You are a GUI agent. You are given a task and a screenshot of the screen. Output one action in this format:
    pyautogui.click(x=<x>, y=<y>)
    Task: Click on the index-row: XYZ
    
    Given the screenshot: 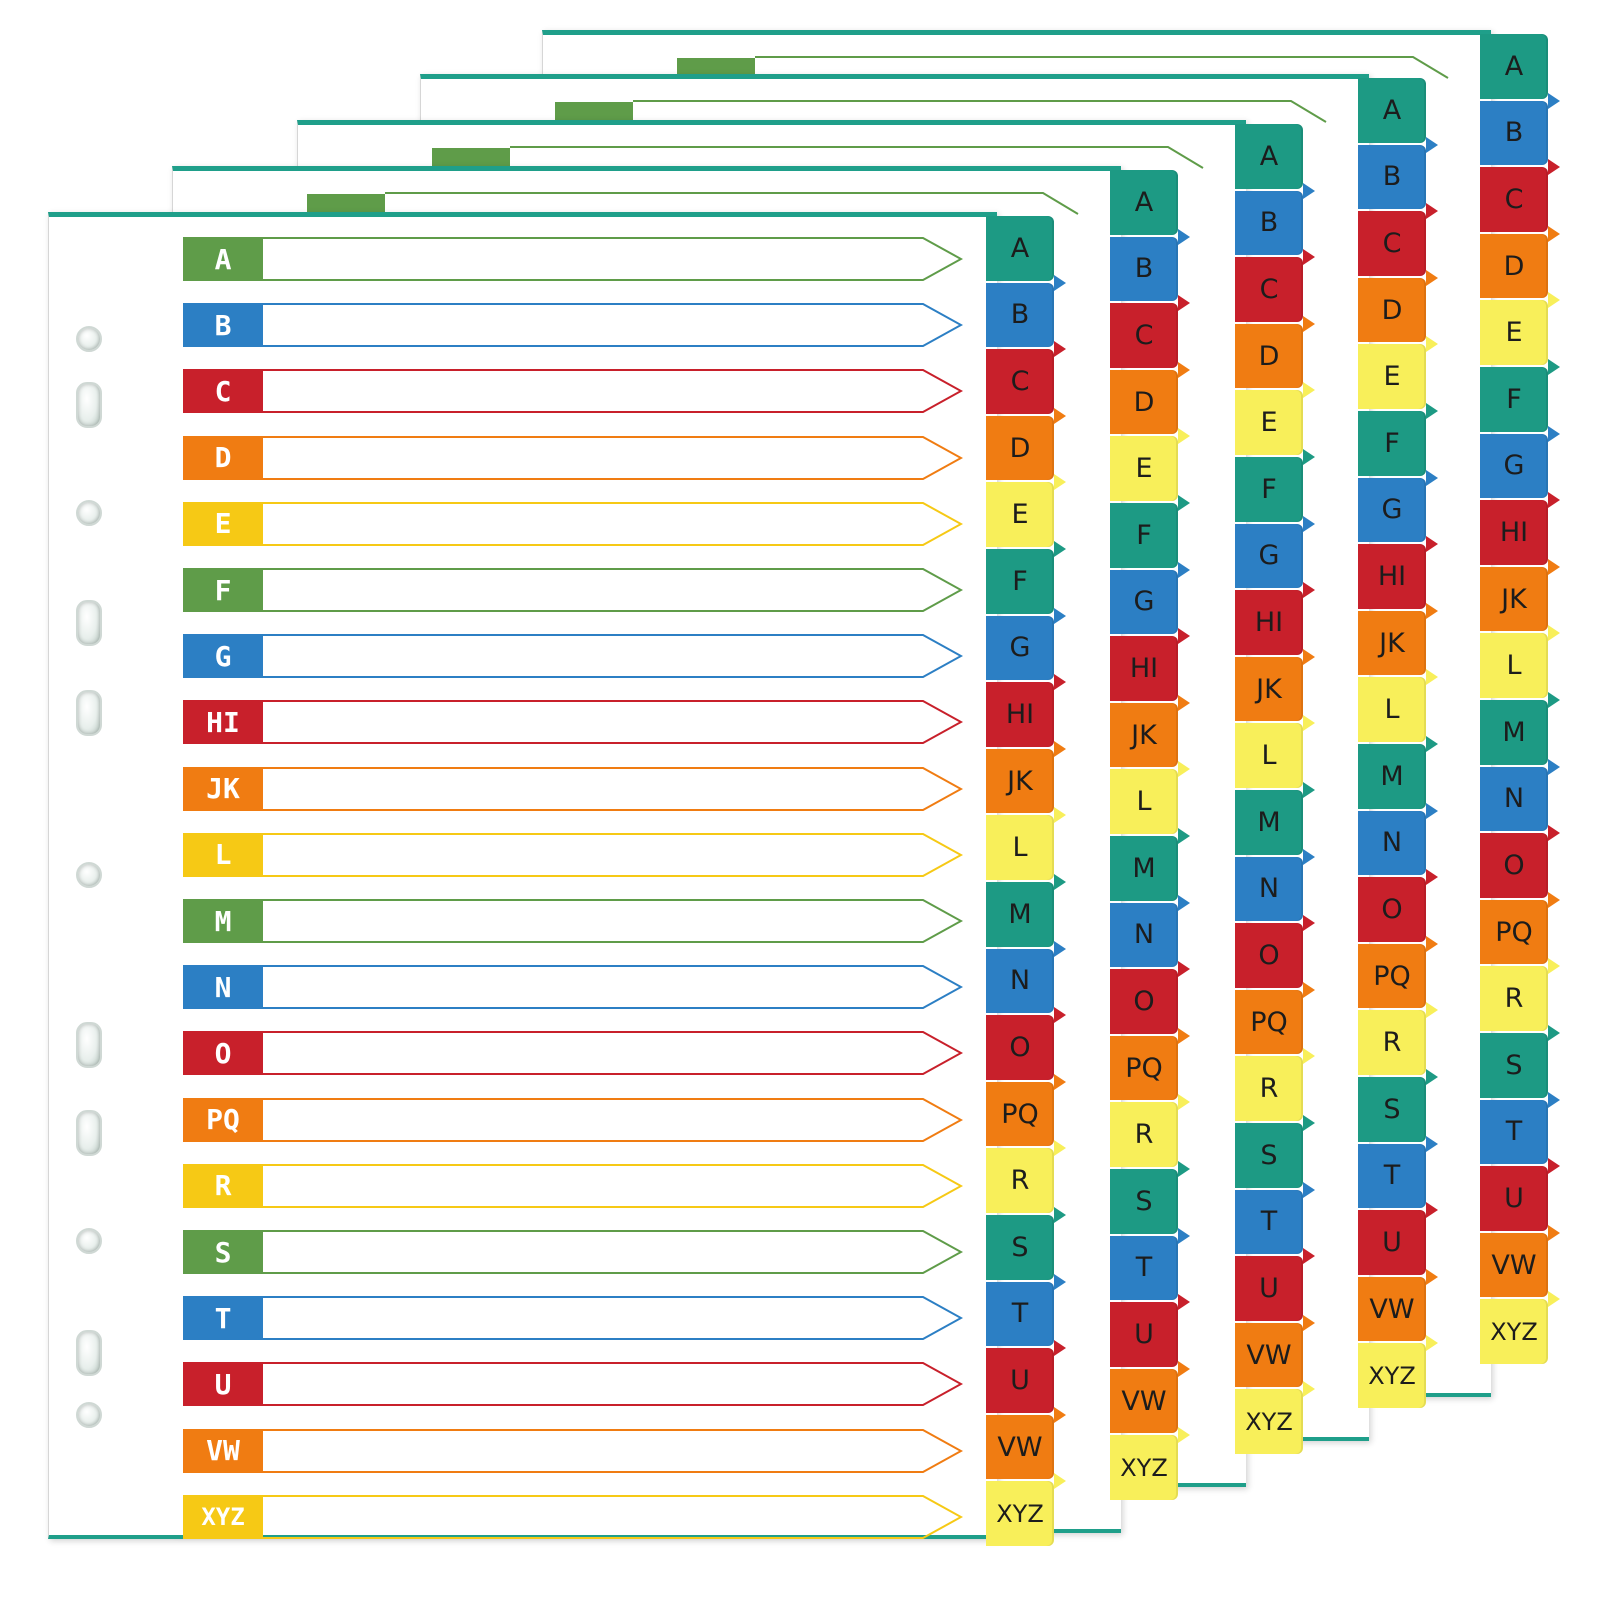 What is the action you would take?
    pyautogui.click(x=573, y=1516)
    